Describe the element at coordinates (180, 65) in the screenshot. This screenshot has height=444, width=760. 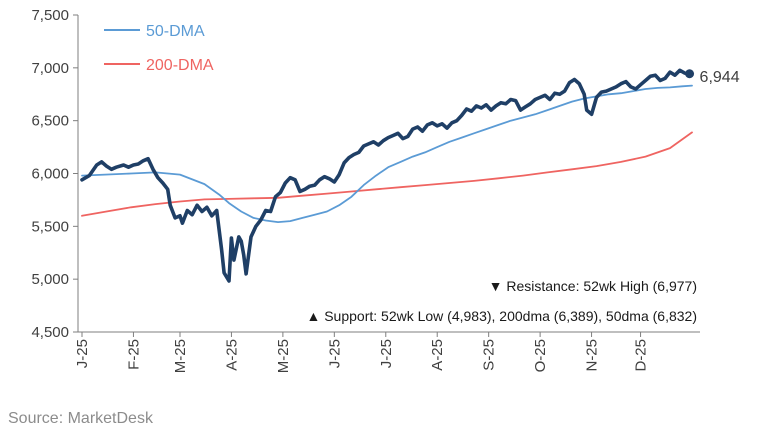
I see `legend-label: 200-DMA` at that location.